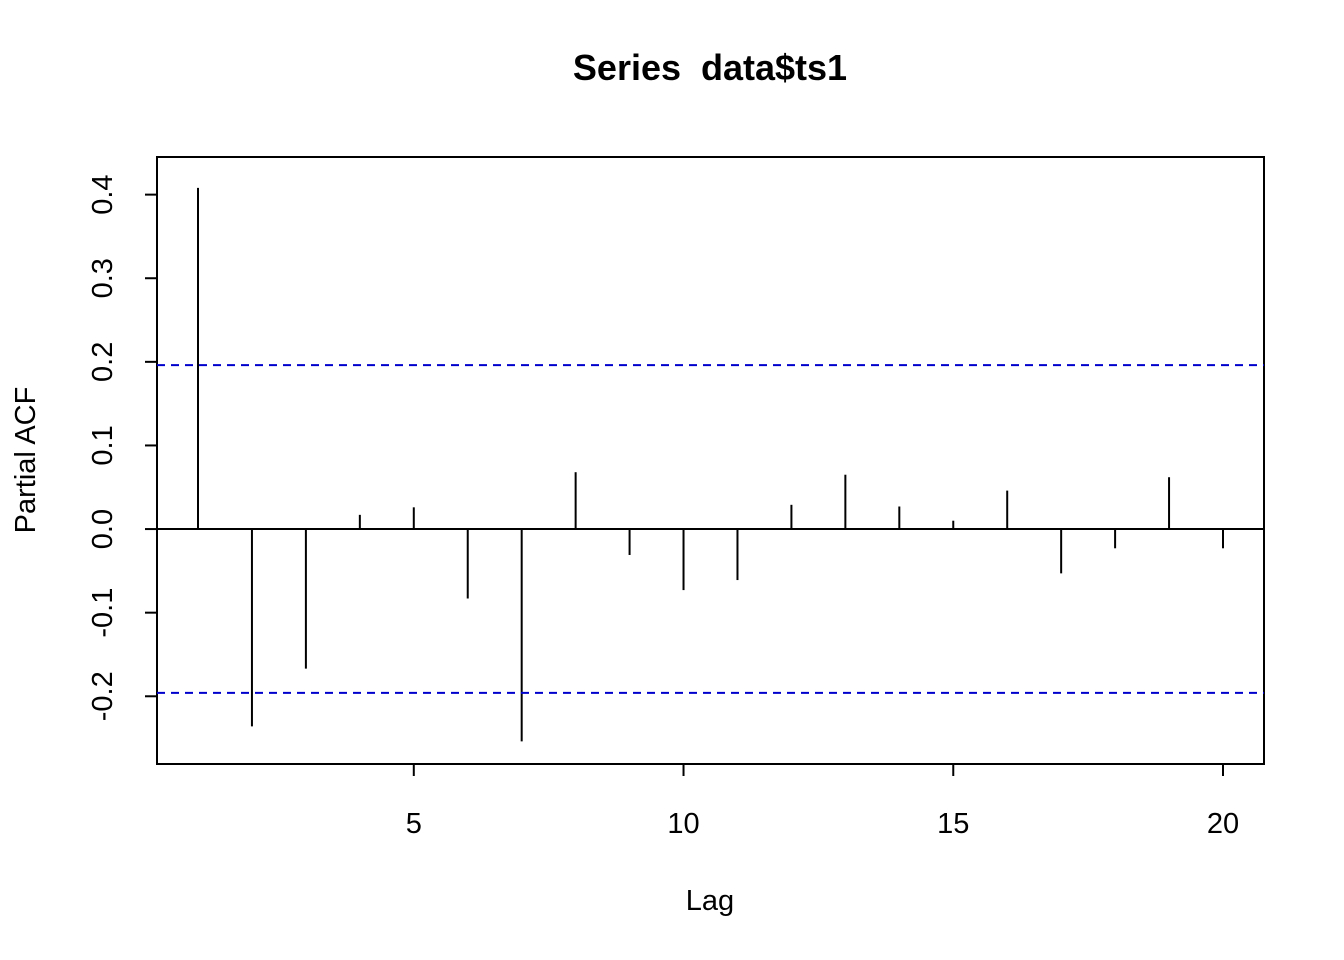 This screenshot has width=1344, height=960. What do you see at coordinates (710, 901) in the screenshot?
I see `x-axis-label: Lag` at bounding box center [710, 901].